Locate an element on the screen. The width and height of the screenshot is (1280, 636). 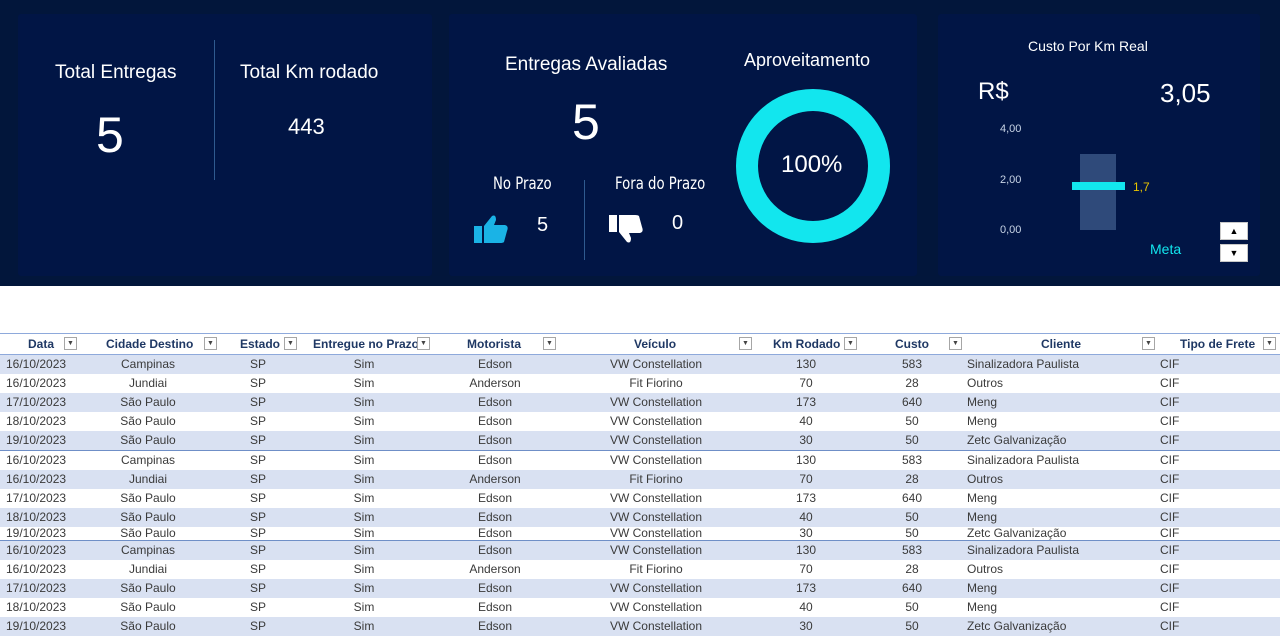
cell-cliente: Zetc Galvanização is located at coordinates (1017, 533).